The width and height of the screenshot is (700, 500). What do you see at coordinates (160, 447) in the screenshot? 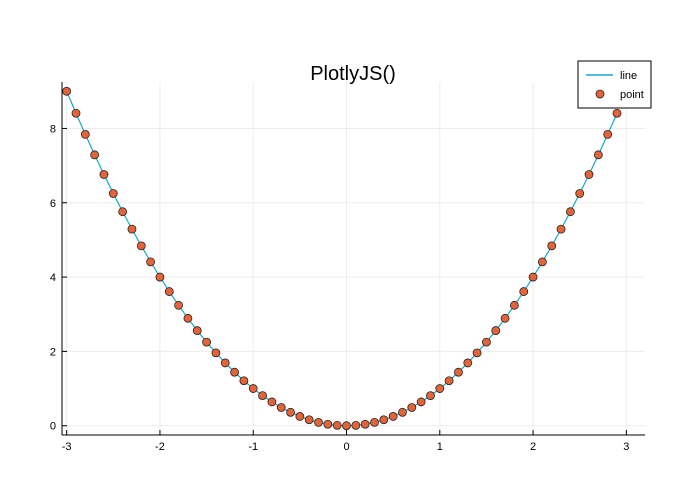
I see `x-tick-label: -2` at bounding box center [160, 447].